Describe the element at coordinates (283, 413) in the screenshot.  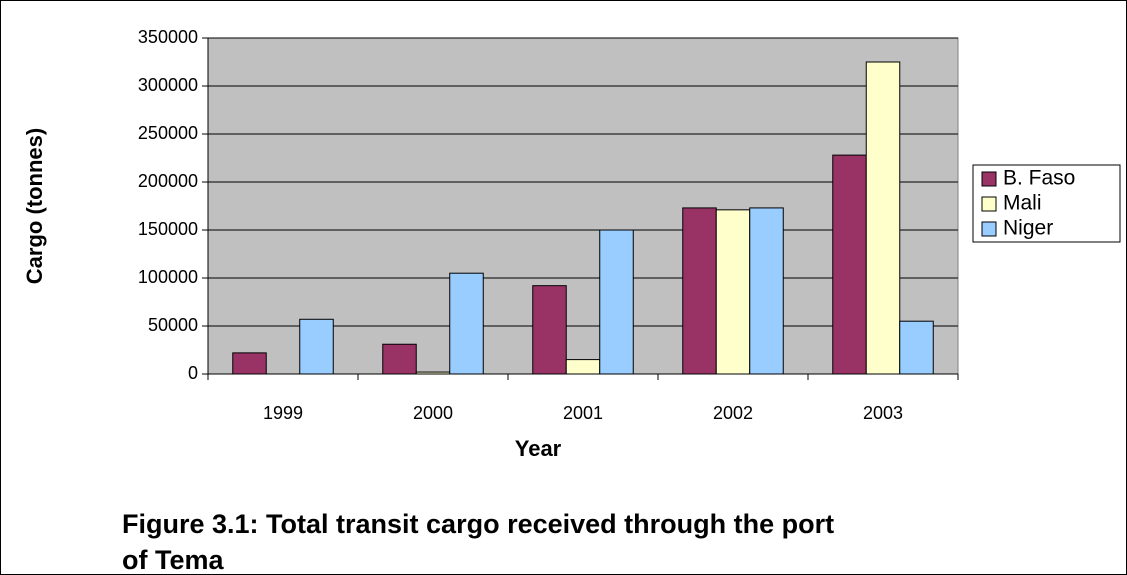
I see `x-tick-label: 1999` at that location.